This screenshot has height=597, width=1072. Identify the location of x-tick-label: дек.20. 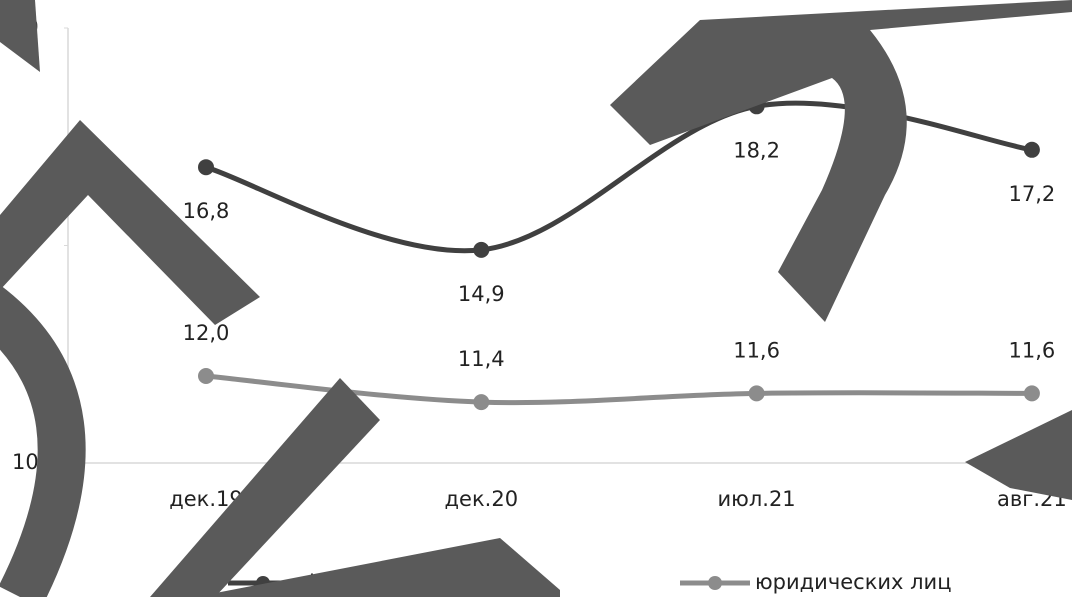
(482, 499).